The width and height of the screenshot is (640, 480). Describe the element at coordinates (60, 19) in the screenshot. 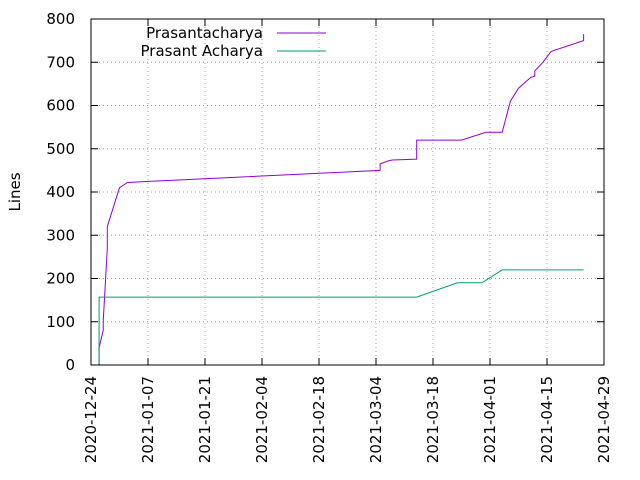

I see `y-tick-label: 800` at that location.